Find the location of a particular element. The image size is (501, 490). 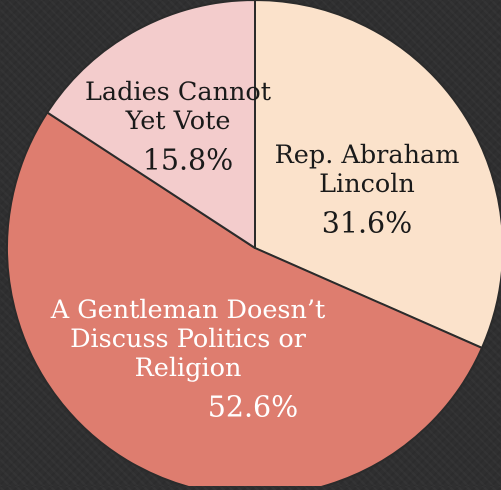

slice-value-label-0: 31.6% is located at coordinates (367, 223).